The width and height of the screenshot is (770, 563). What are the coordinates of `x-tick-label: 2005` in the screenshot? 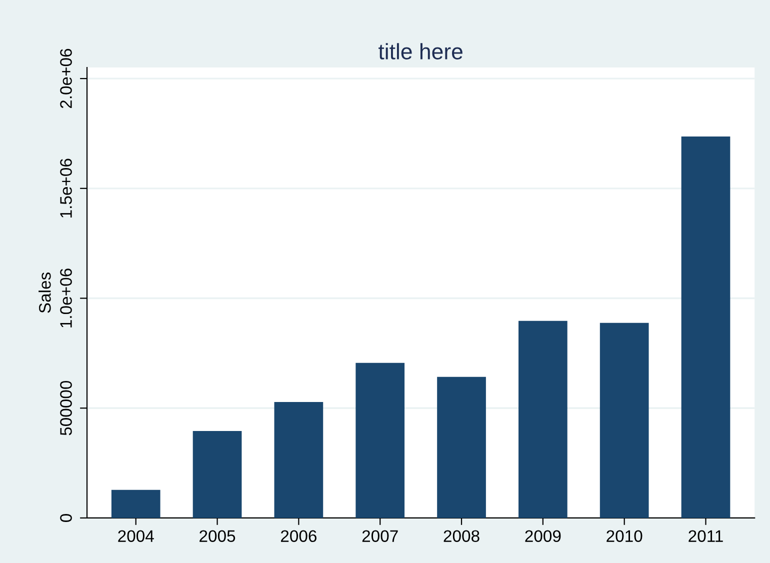 It's located at (218, 536).